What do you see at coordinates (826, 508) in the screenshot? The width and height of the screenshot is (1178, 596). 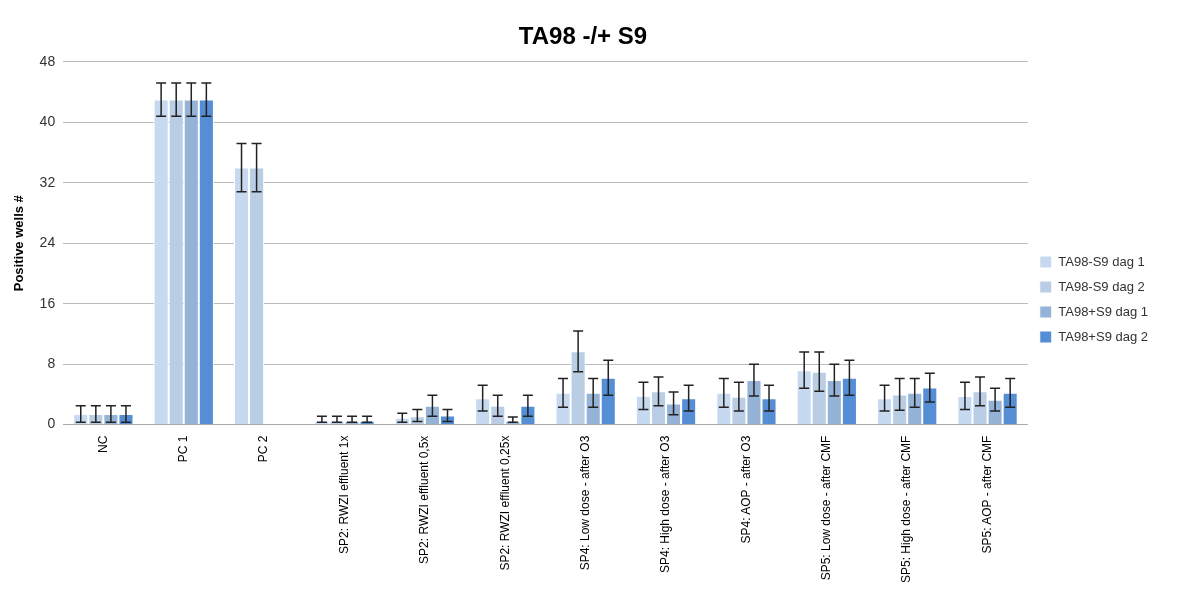 I see `x-tick-label: SP5: Low dose - after CMF` at bounding box center [826, 508].